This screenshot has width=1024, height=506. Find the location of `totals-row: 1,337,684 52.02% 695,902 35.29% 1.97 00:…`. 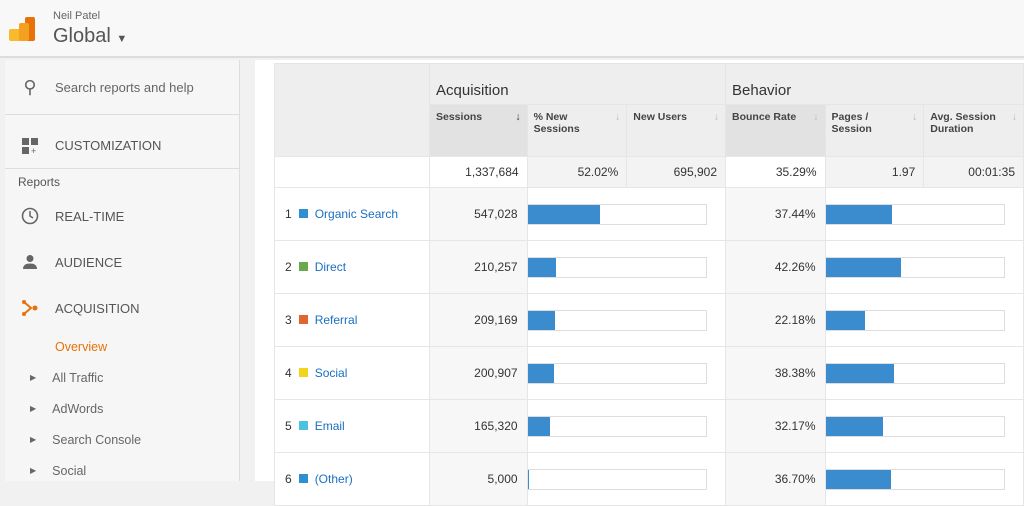

totals-row: 1,337,684 52.02% 695,902 35.29% 1.97 00:… is located at coordinates (649, 172).